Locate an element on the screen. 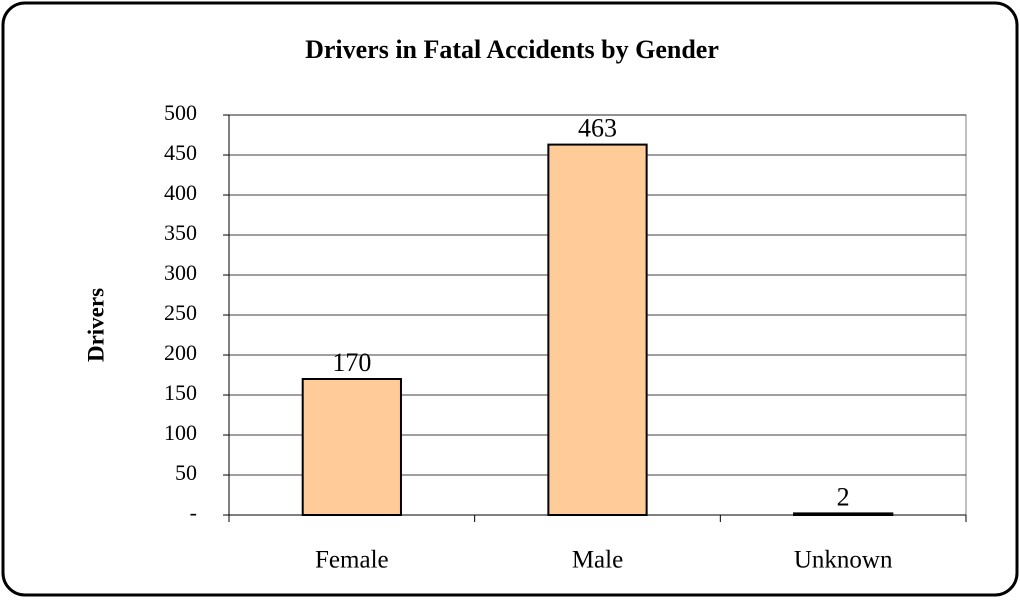 The height and width of the screenshot is (603, 1020). y-tick-label: 450 is located at coordinates (180, 152).